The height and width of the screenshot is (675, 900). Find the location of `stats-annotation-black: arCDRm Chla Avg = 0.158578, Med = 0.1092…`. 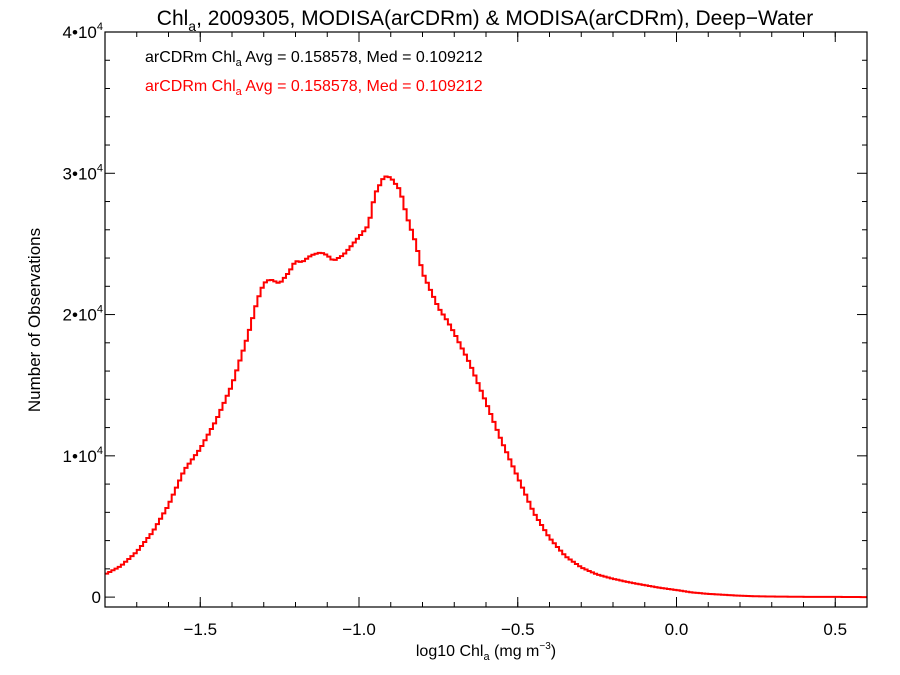

stats-annotation-black: arCDRm Chla Avg = 0.158578, Med = 0.1092… is located at coordinates (314, 59).